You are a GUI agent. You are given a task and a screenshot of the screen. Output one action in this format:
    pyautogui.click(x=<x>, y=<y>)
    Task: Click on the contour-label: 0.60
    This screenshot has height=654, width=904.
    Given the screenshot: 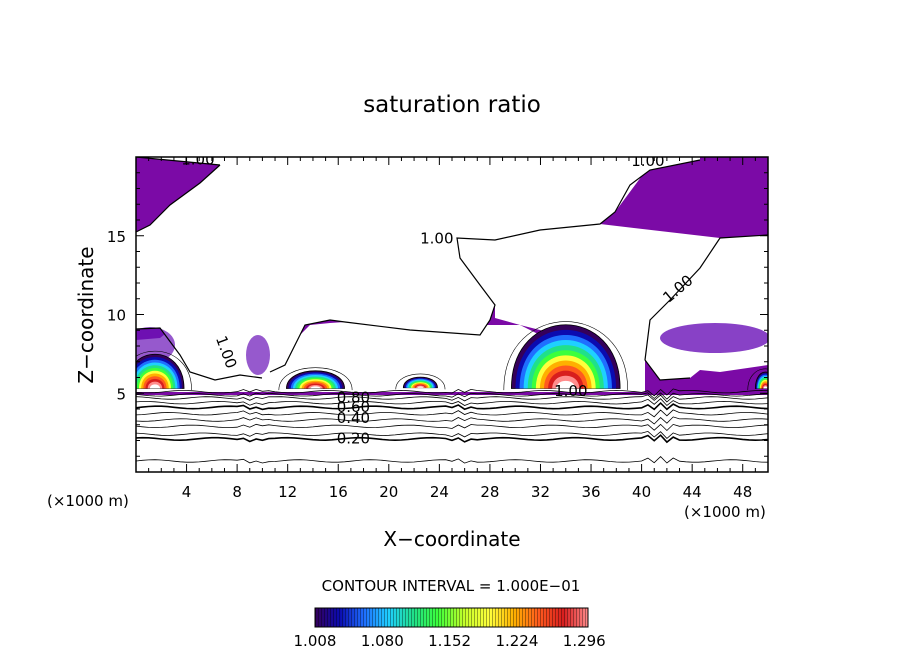 What is the action you would take?
    pyautogui.click(x=353, y=407)
    